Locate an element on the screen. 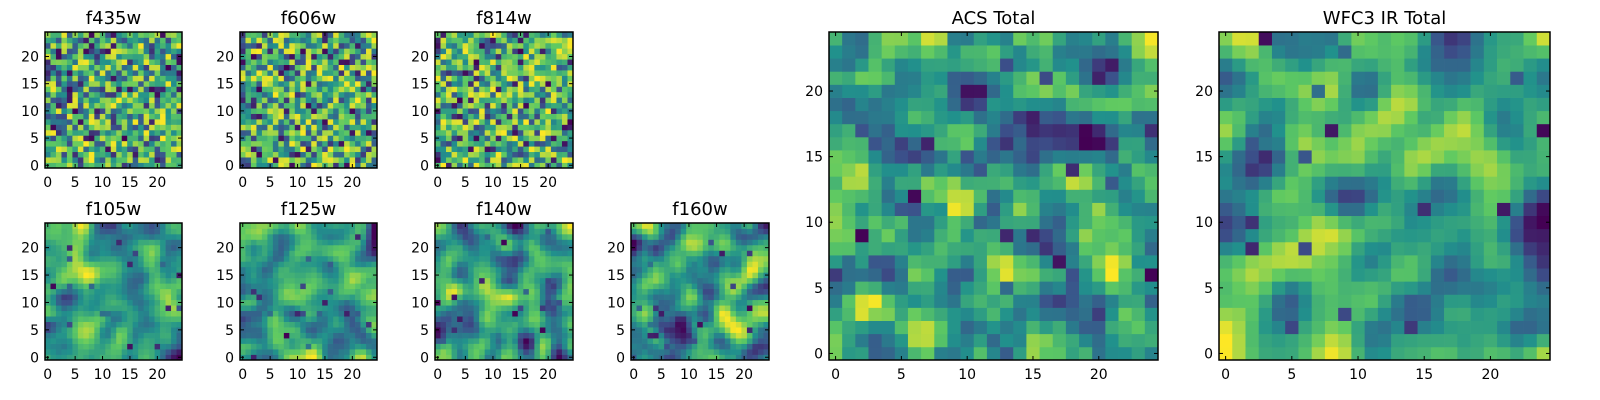  heatmap-cells is located at coordinates (700, 292).